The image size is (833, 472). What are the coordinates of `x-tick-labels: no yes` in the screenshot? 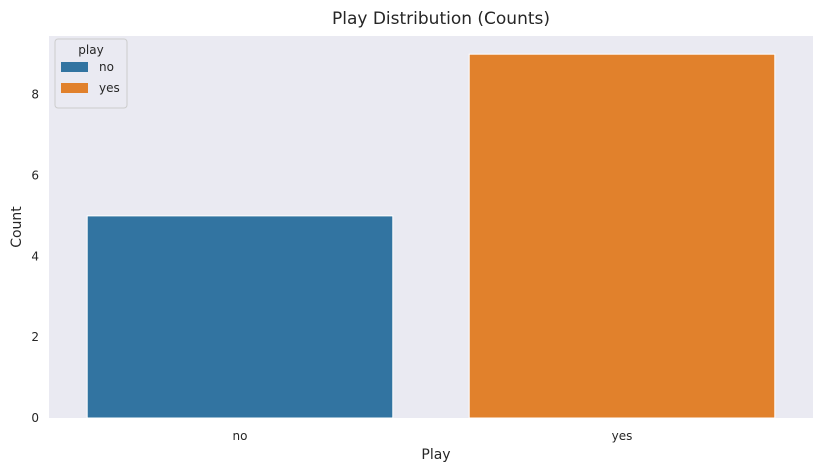 It's located at (433, 436).